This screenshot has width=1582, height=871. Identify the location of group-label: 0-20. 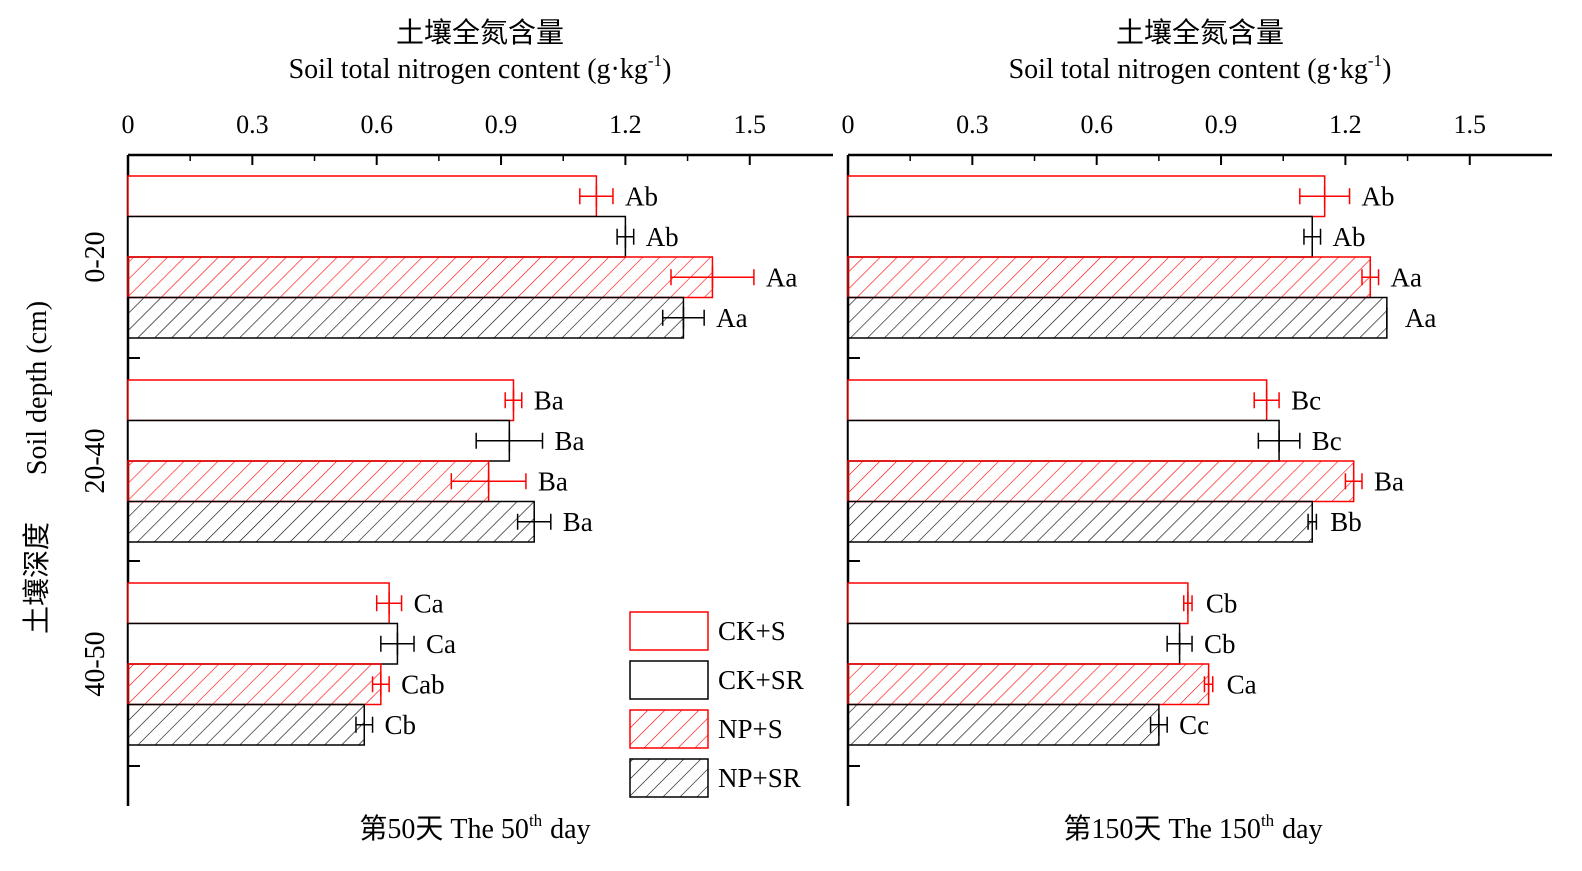
(95, 256).